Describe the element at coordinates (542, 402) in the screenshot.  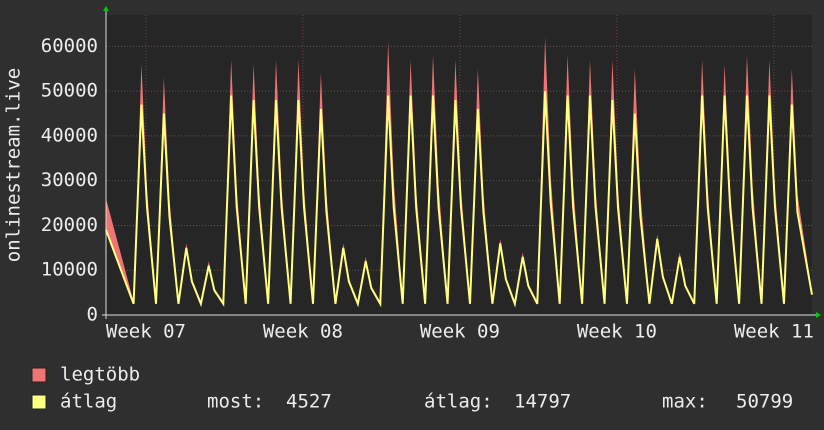
I see `stat-value: 14797` at that location.